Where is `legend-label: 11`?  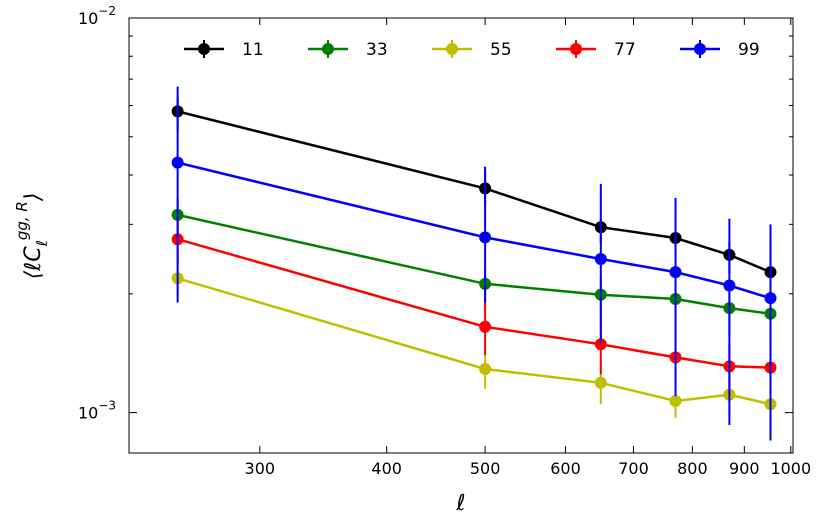 legend-label: 11 is located at coordinates (253, 50).